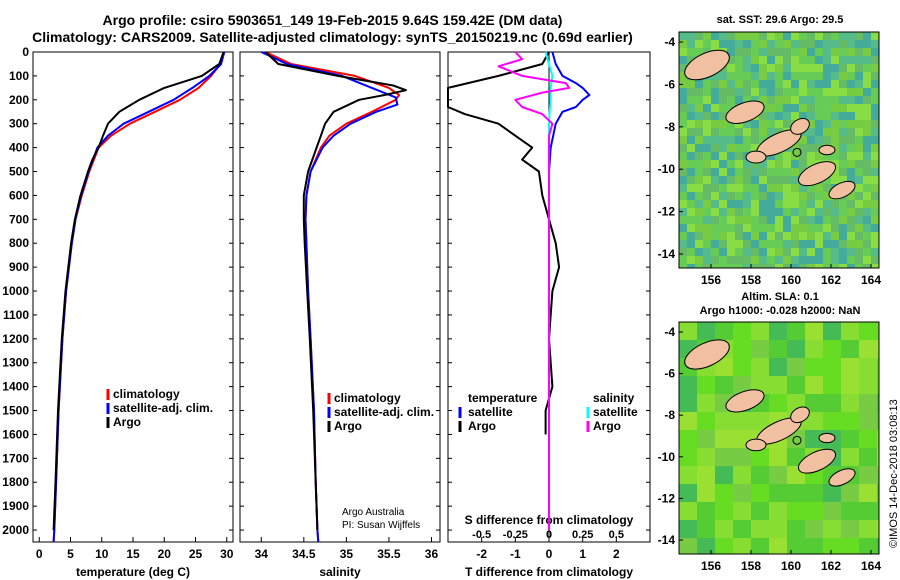 This screenshot has height=580, width=900. I want to click on sla-map-title-2: Argo h1000: -0.028 h2000: NaN, so click(780, 311).